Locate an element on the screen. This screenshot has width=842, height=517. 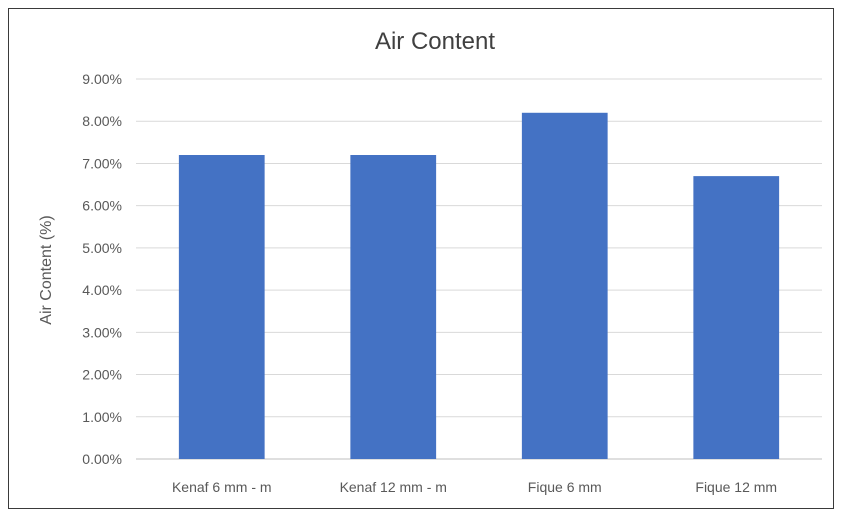
y-tick-label: 4.00% is located at coordinates (102, 290).